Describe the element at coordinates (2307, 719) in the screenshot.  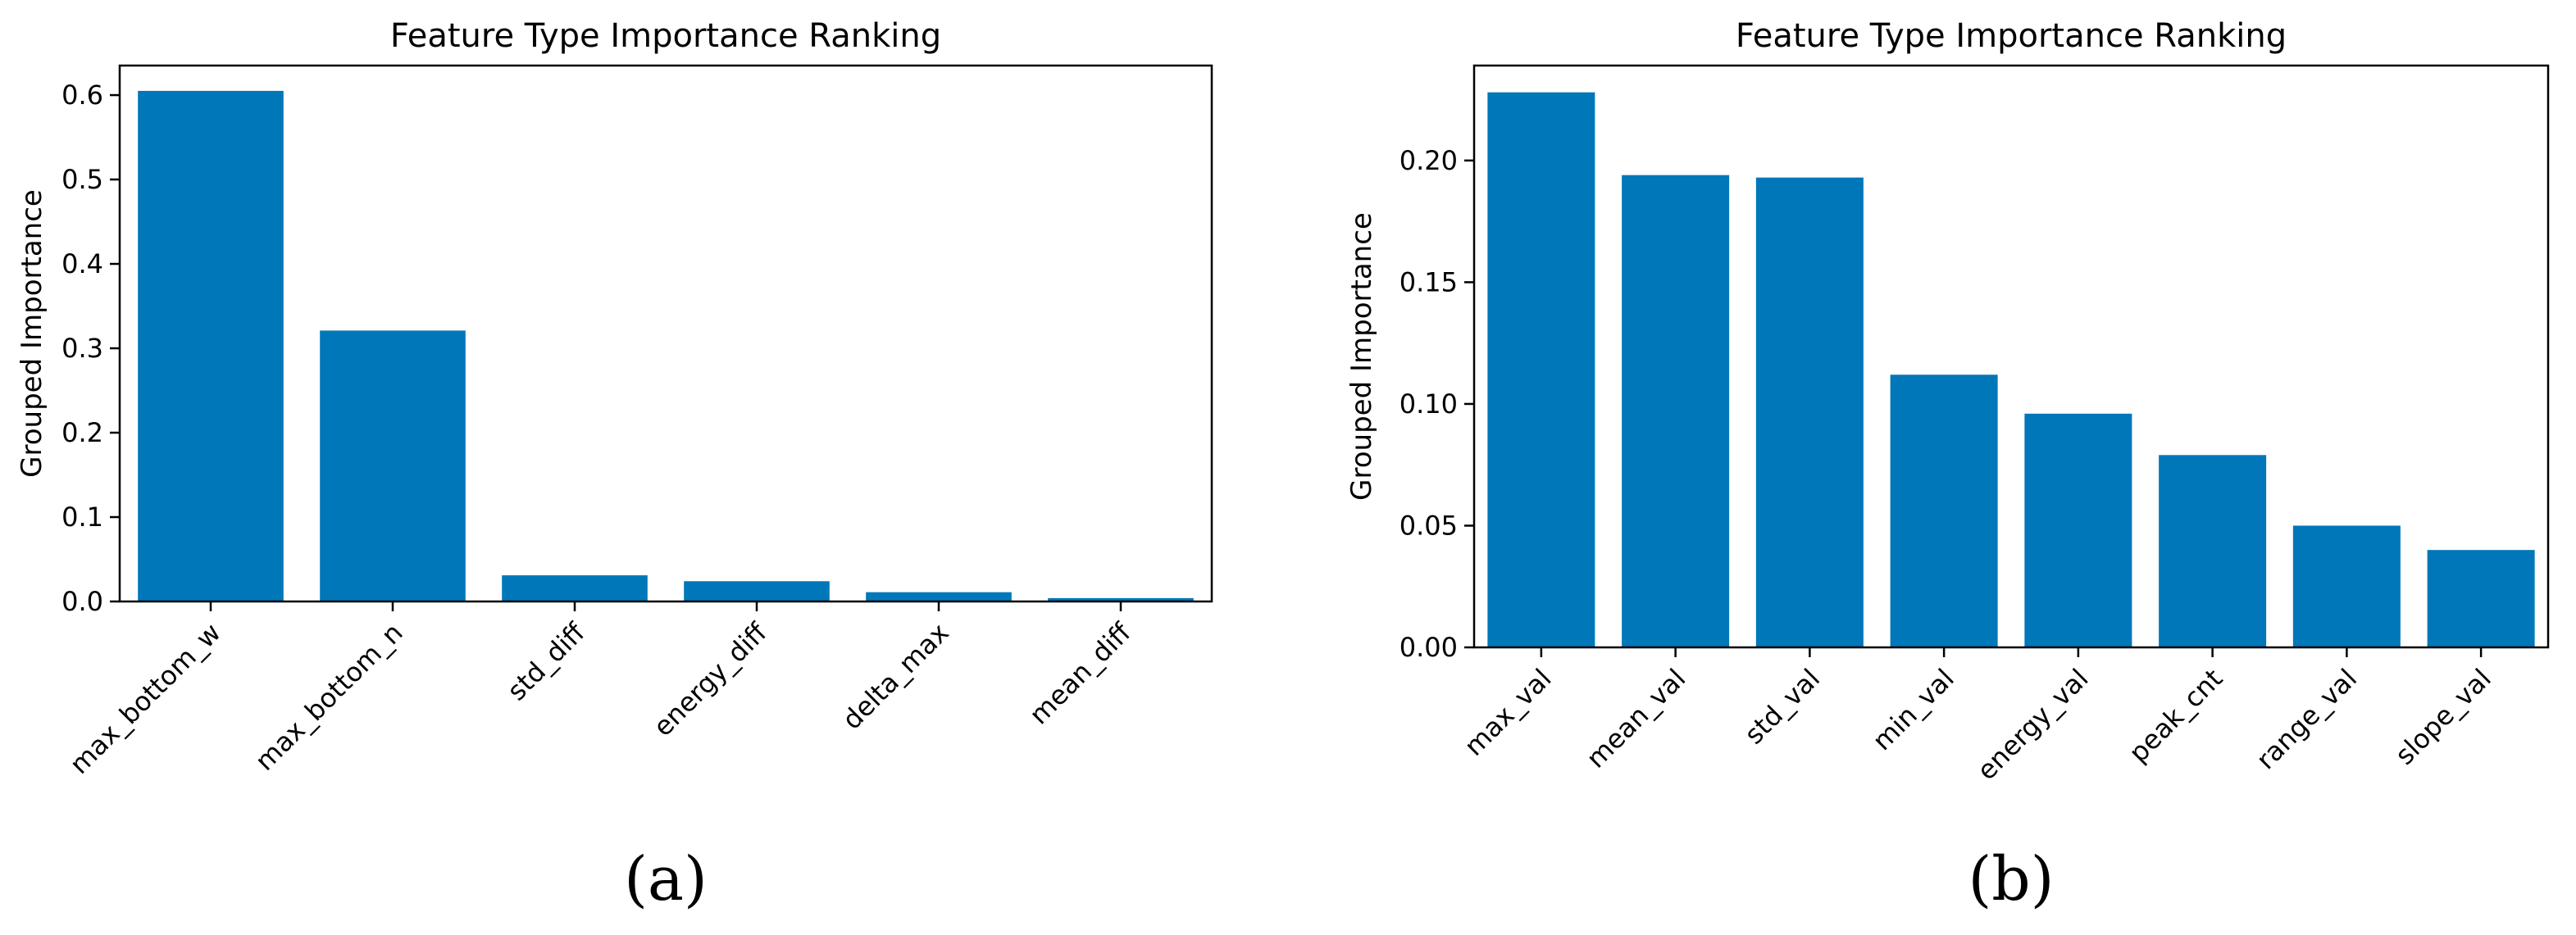
I see `x-tick-label: range_val` at that location.